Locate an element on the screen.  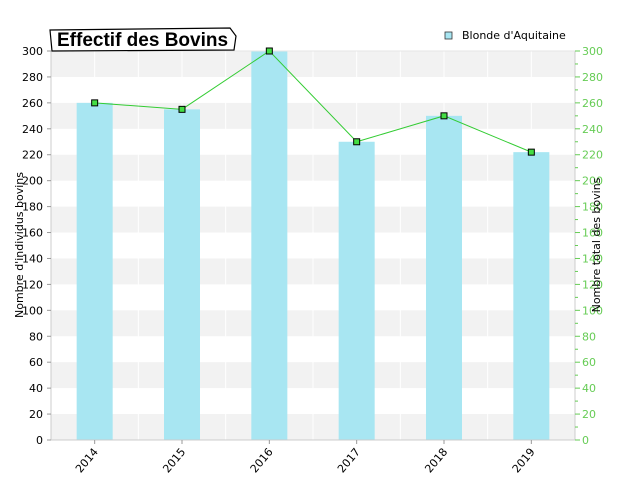
right-tick-label: 160 is located at coordinates (592, 233).